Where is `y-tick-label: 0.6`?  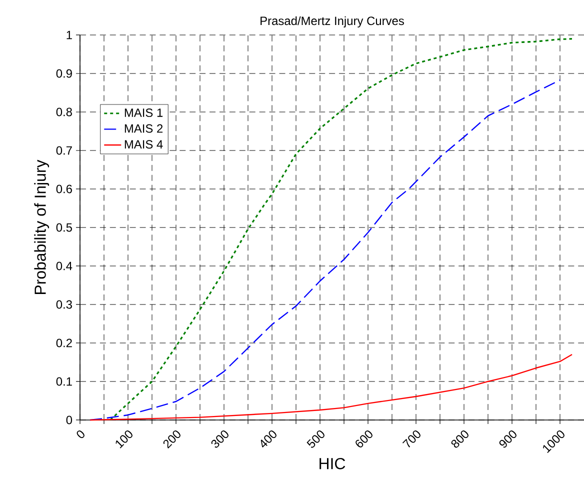 y-tick-label: 0.6 is located at coordinates (64, 189).